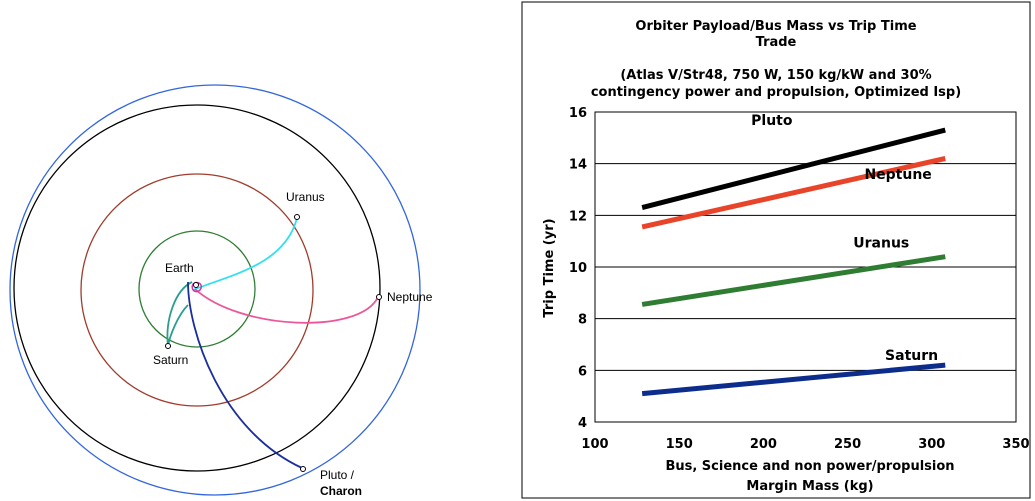 The image size is (1035, 501). Describe the element at coordinates (594, 444) in the screenshot. I see `x-tick-label: 100` at that location.